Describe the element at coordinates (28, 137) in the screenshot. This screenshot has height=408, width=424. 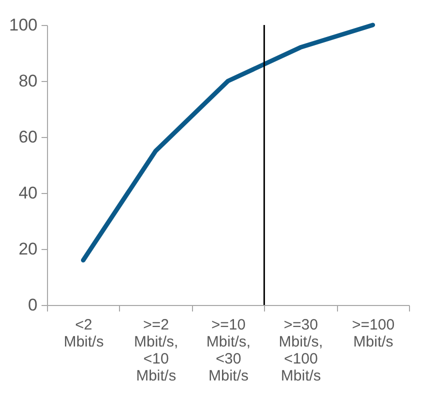
I see `y-tick-label: 60` at that location.